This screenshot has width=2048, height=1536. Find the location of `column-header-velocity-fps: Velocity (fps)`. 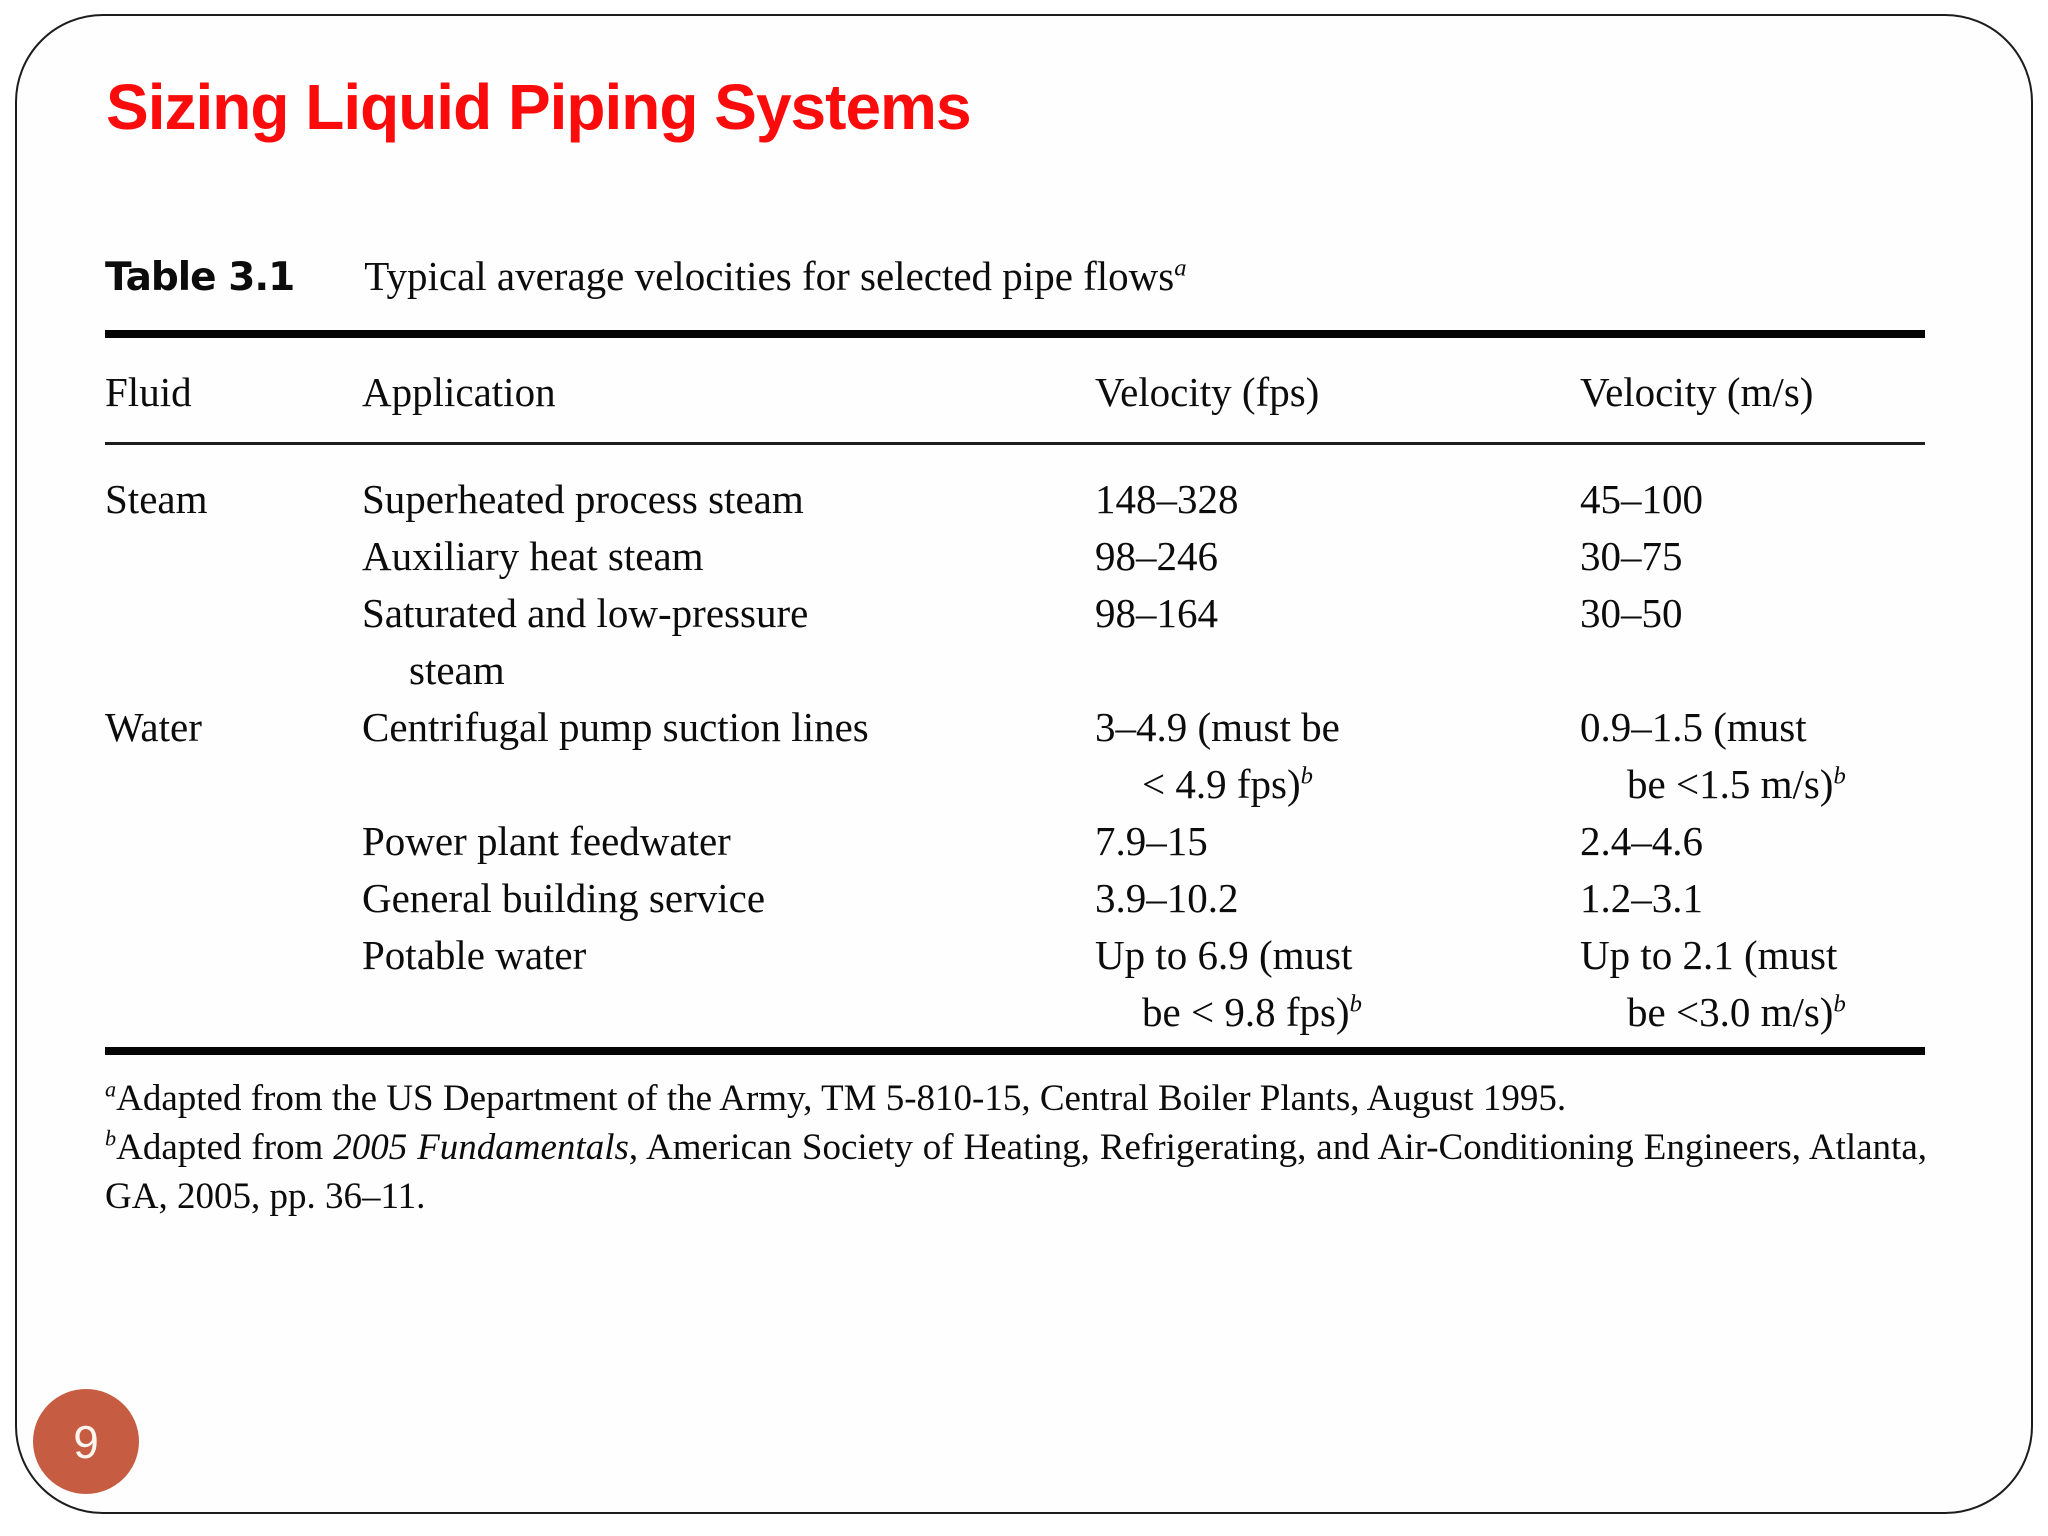

column-header-velocity-fps: Velocity (fps) is located at coordinates (1207, 392).